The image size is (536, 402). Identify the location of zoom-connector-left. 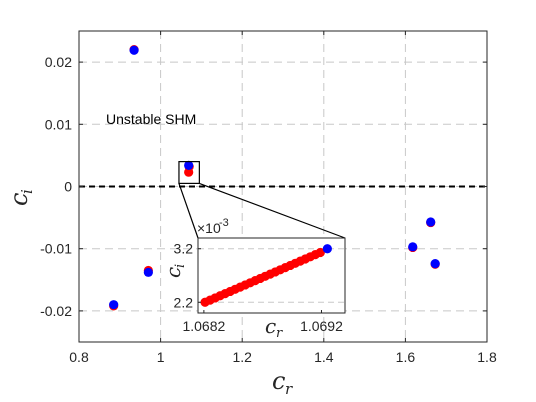
(188, 211).